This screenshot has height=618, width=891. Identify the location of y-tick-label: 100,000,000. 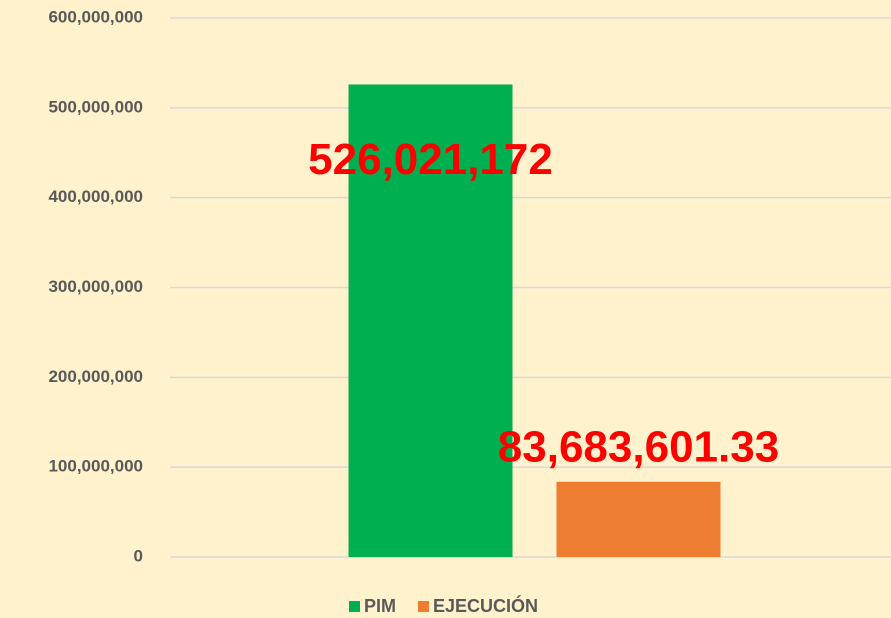
(95, 466).